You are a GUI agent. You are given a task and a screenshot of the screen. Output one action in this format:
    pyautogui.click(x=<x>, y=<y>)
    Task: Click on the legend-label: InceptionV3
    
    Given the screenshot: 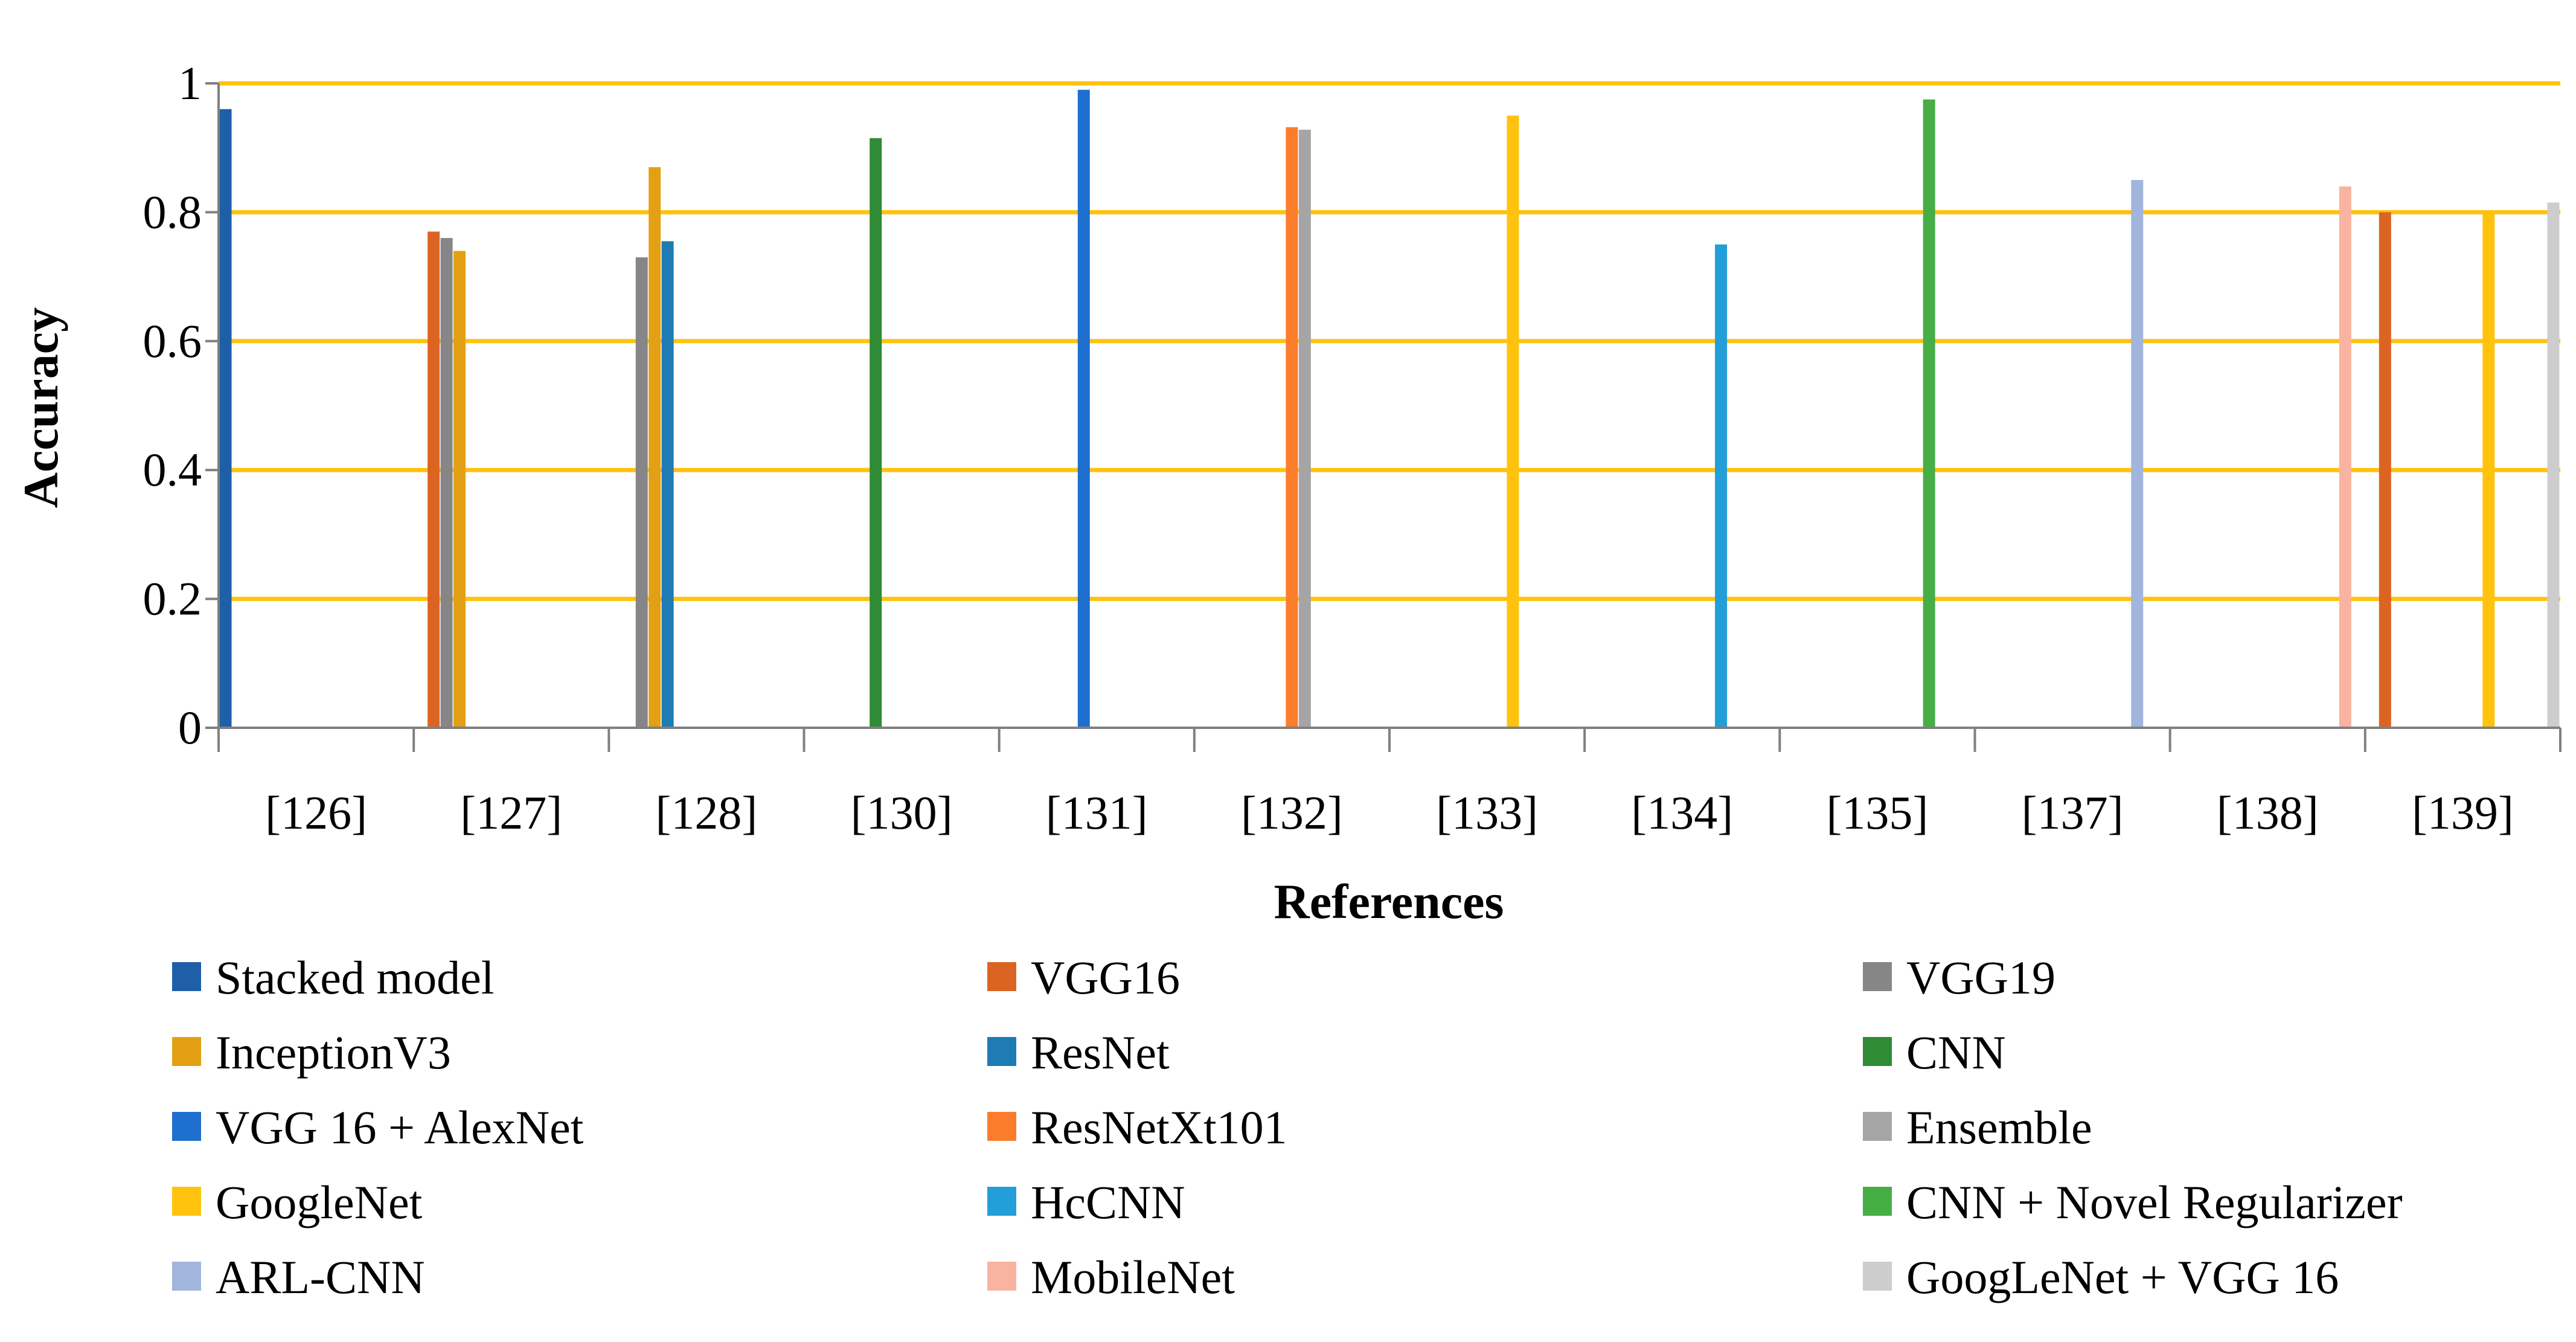 What is the action you would take?
    pyautogui.click(x=333, y=1052)
    